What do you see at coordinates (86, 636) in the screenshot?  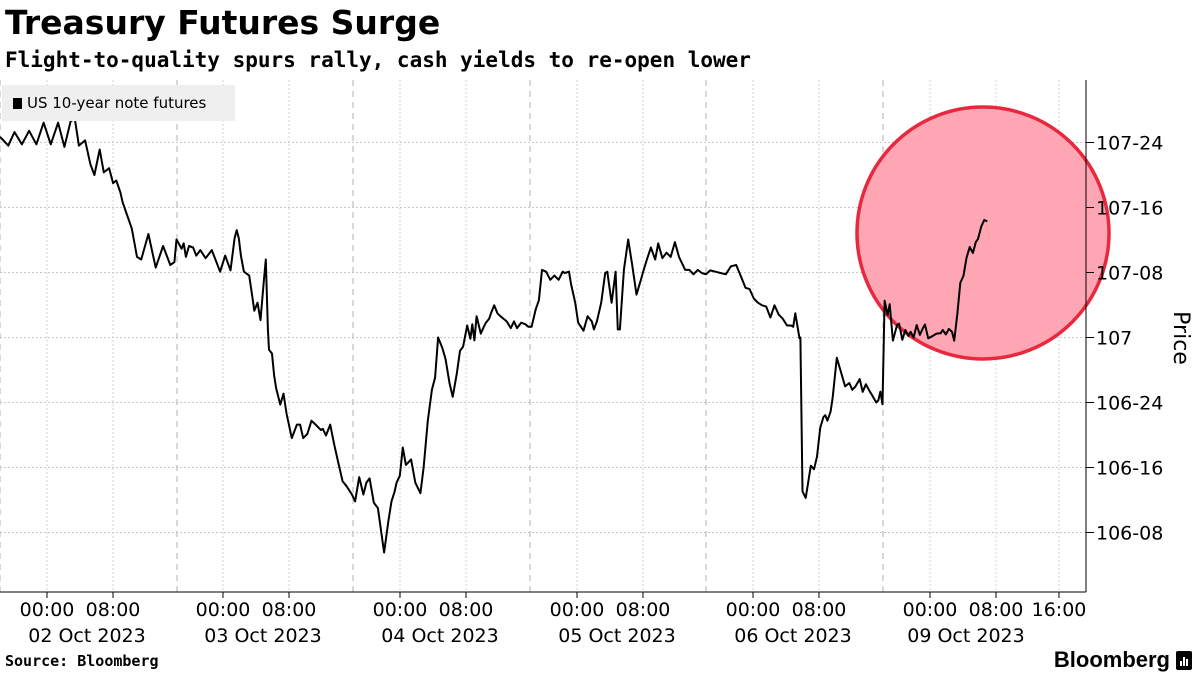 I see `x-date-label: 02 Oct 2023` at bounding box center [86, 636].